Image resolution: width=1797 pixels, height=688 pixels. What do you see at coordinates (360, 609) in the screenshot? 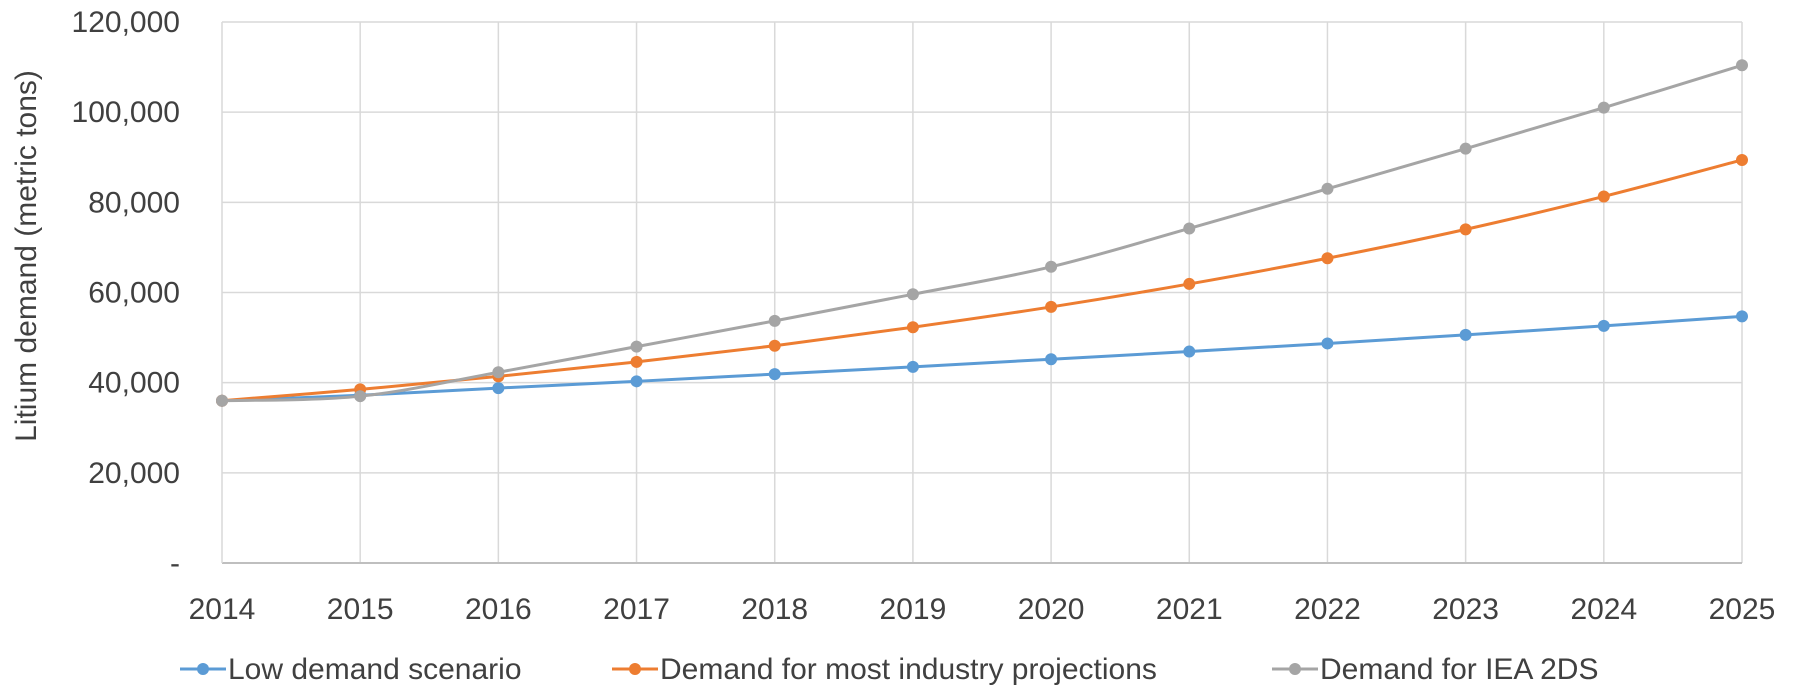
I see `x-tick-label: 2015` at bounding box center [360, 609].